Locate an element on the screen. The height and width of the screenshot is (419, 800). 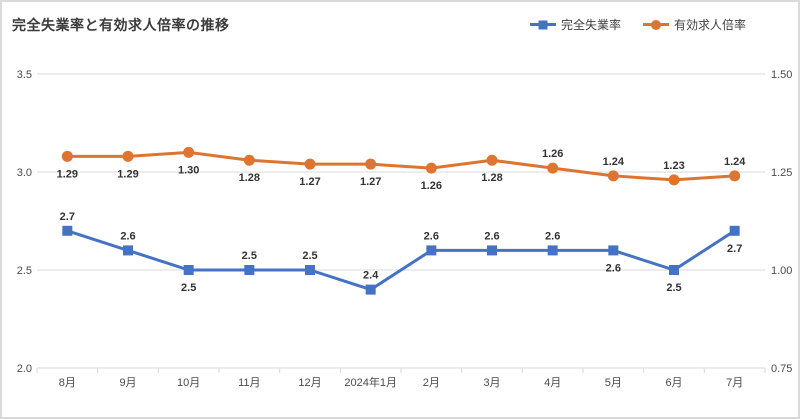
legend-item-unemployment: 完全失業率 is located at coordinates (575, 24).